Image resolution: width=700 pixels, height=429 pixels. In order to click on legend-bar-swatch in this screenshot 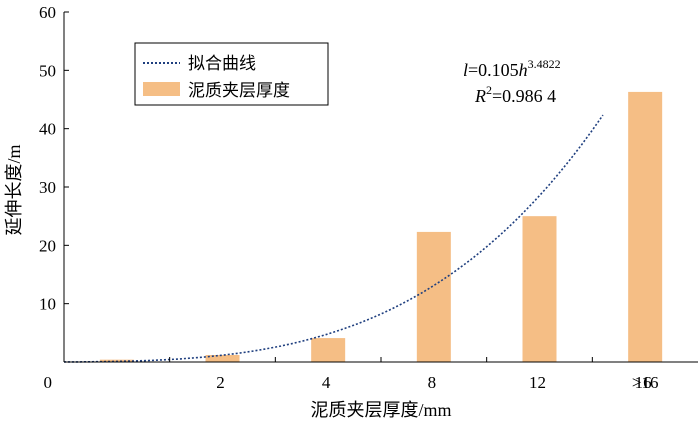, I will do `click(161, 89)`.